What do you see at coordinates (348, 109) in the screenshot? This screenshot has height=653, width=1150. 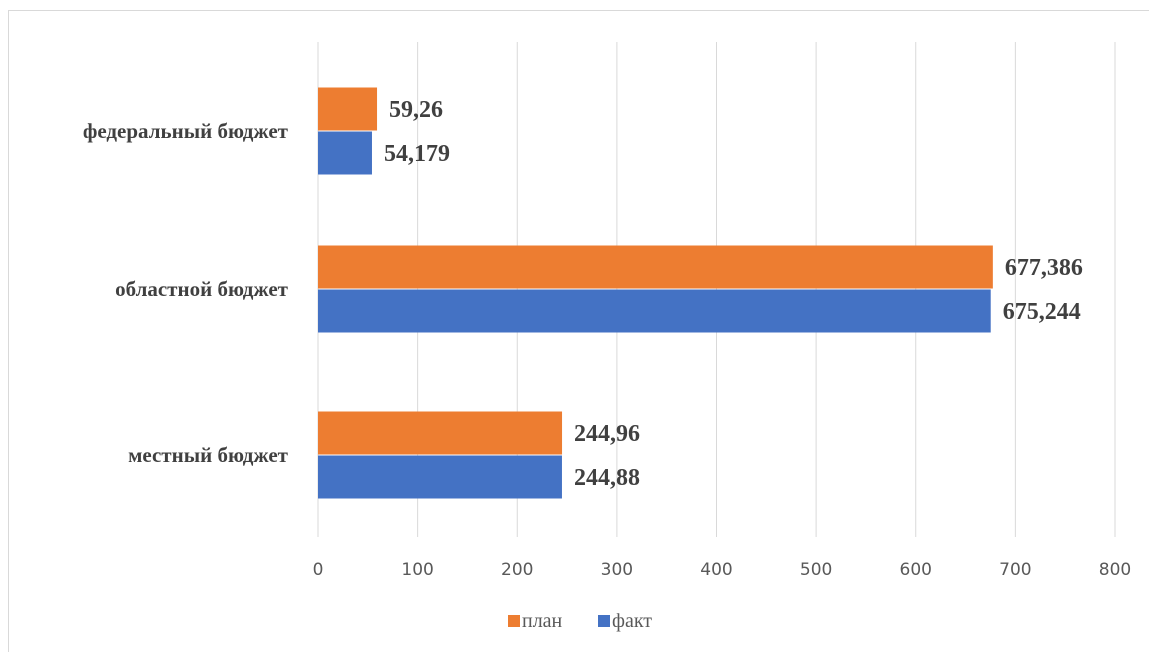 I see `bar-план-федеральный-бюджет` at bounding box center [348, 109].